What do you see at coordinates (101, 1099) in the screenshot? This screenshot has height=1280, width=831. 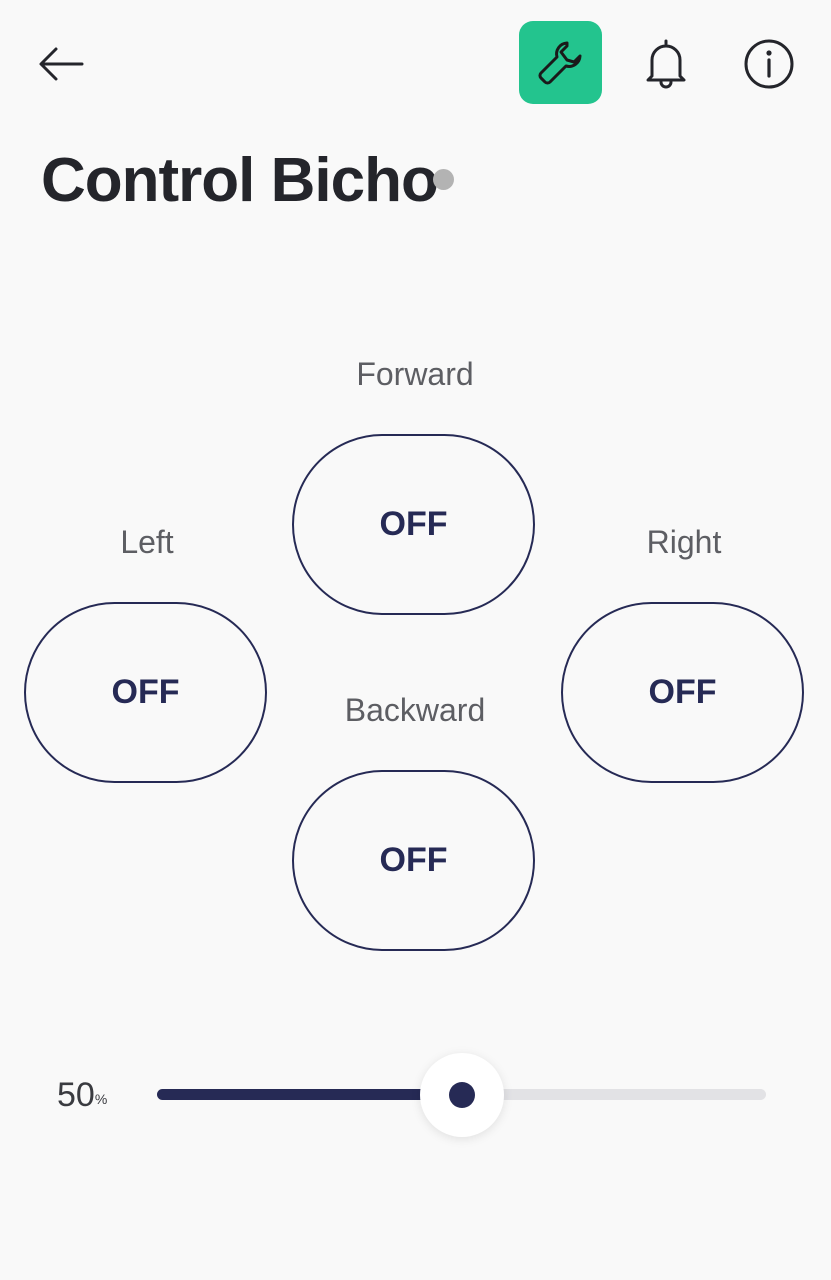 I see `slider-unit: %` at bounding box center [101, 1099].